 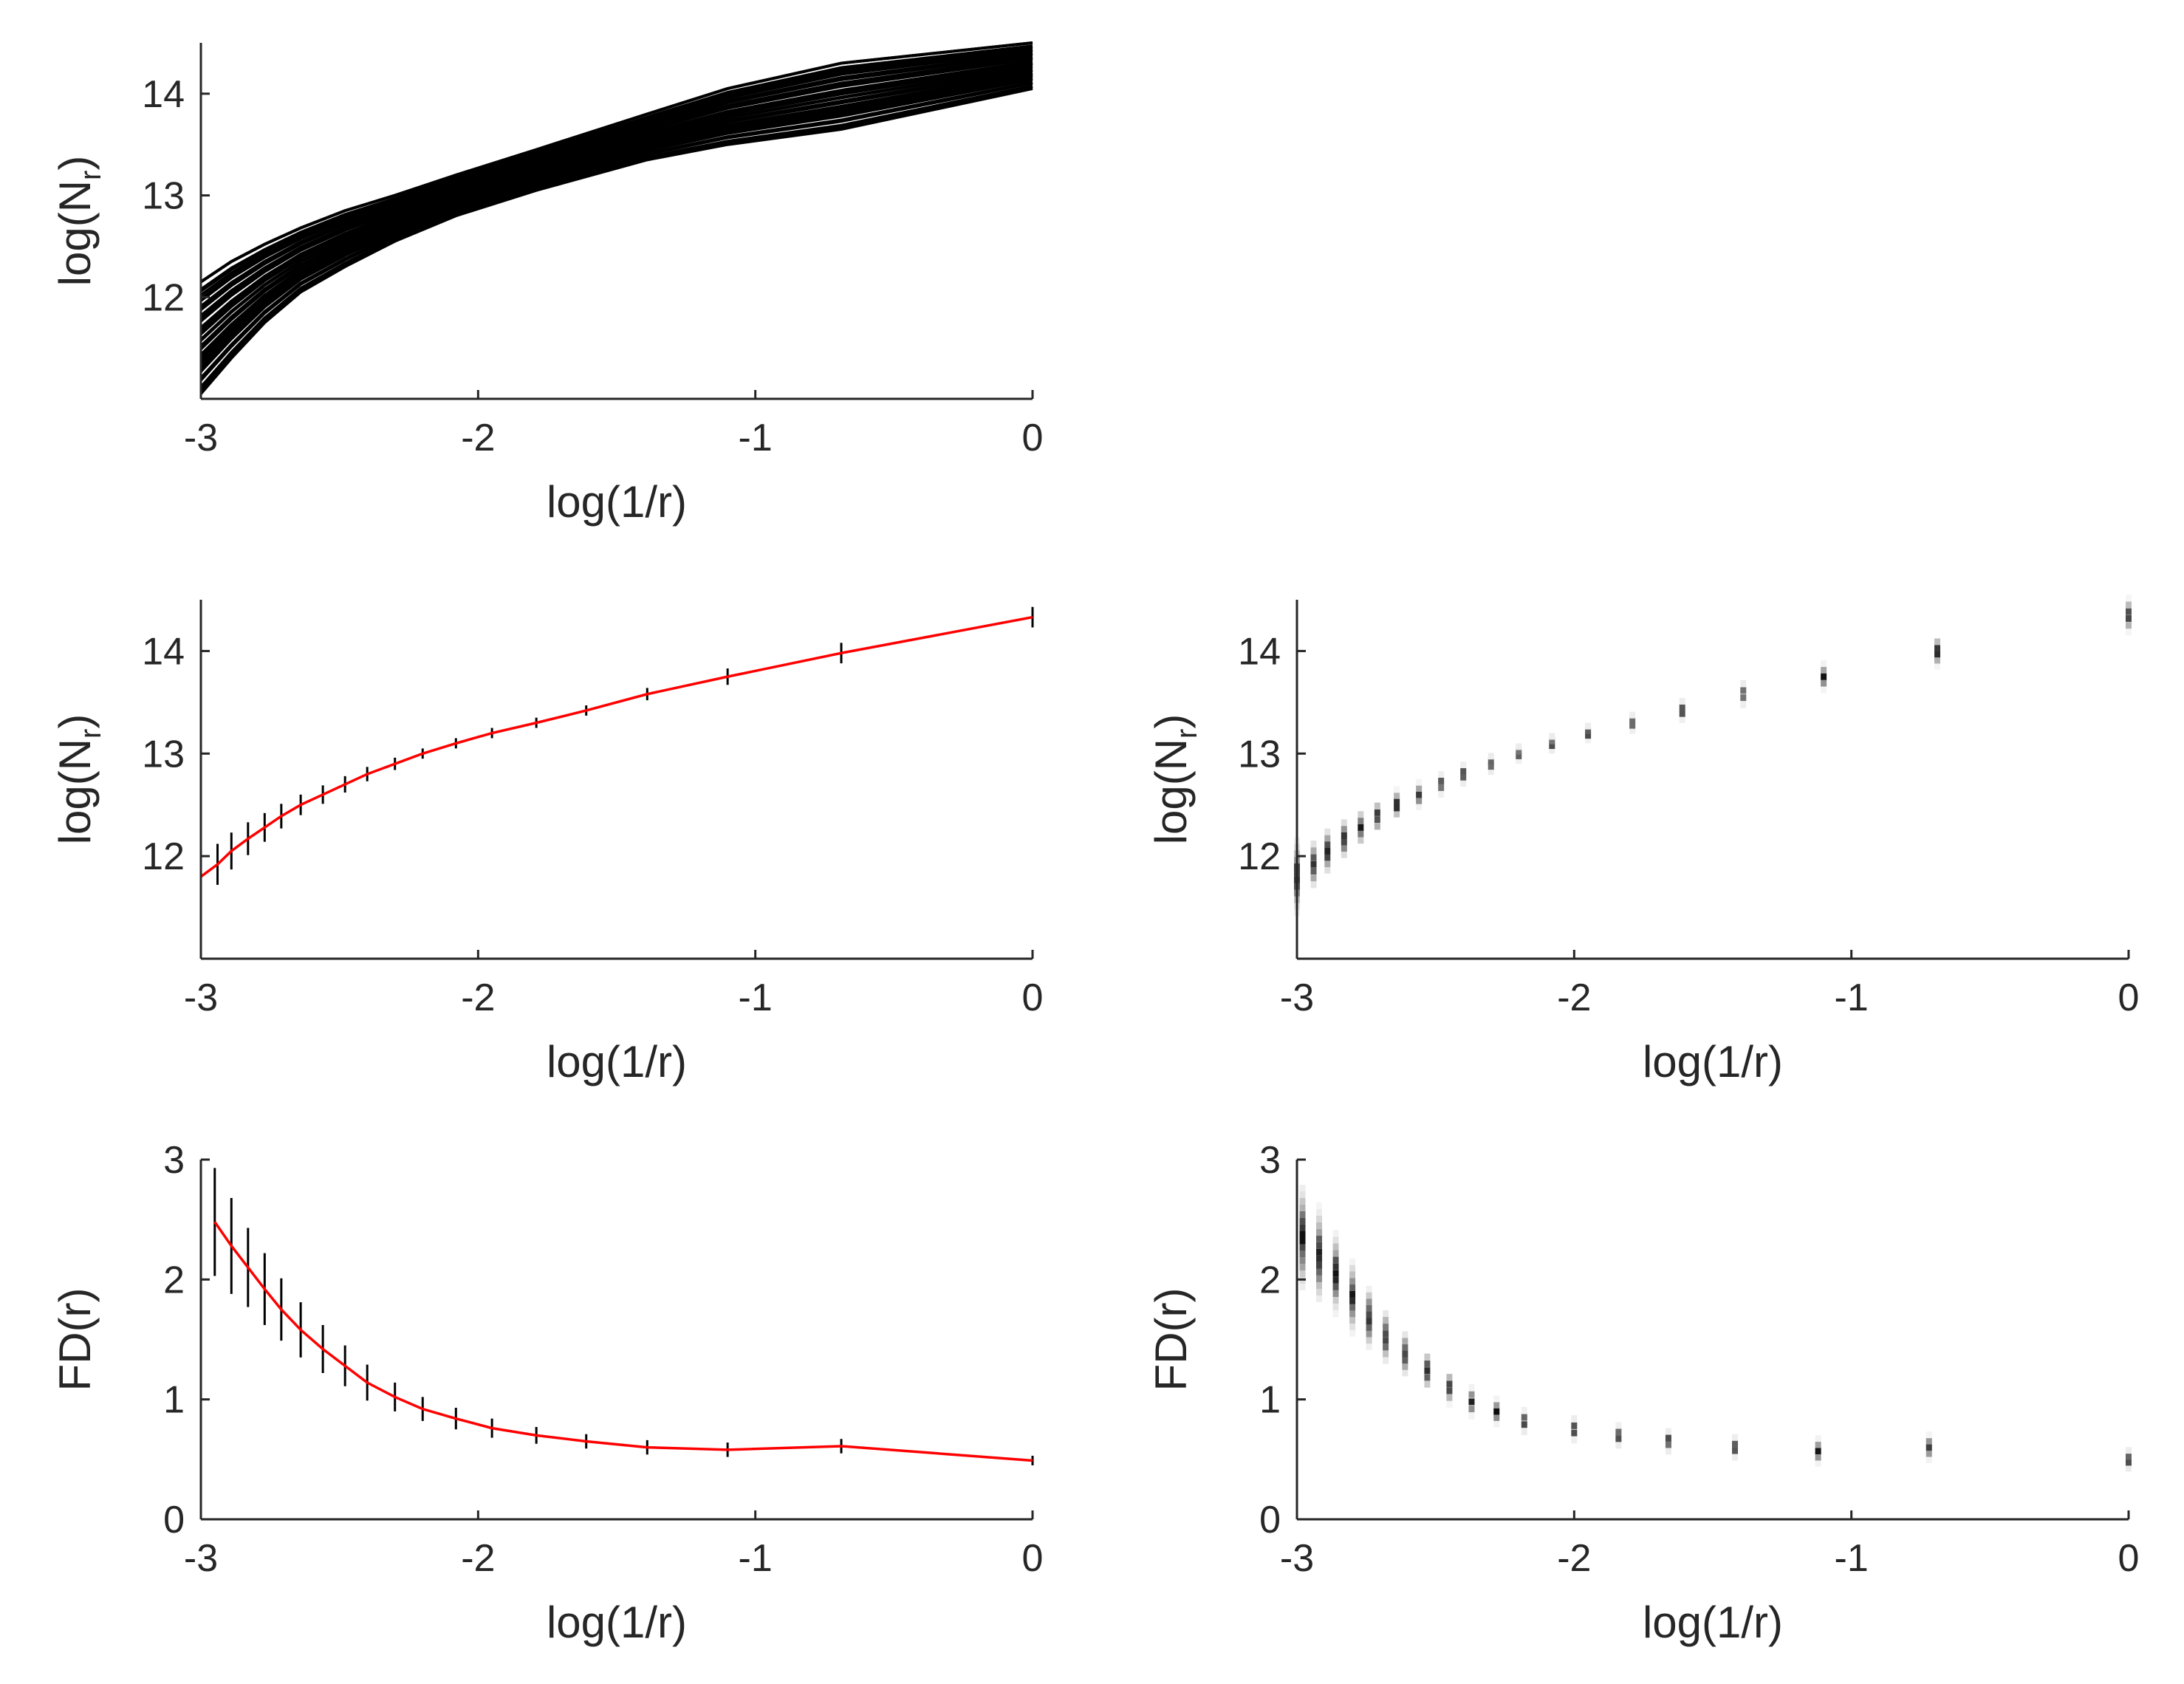 I want to click on x-tick-label: -2, so click(x=478, y=438).